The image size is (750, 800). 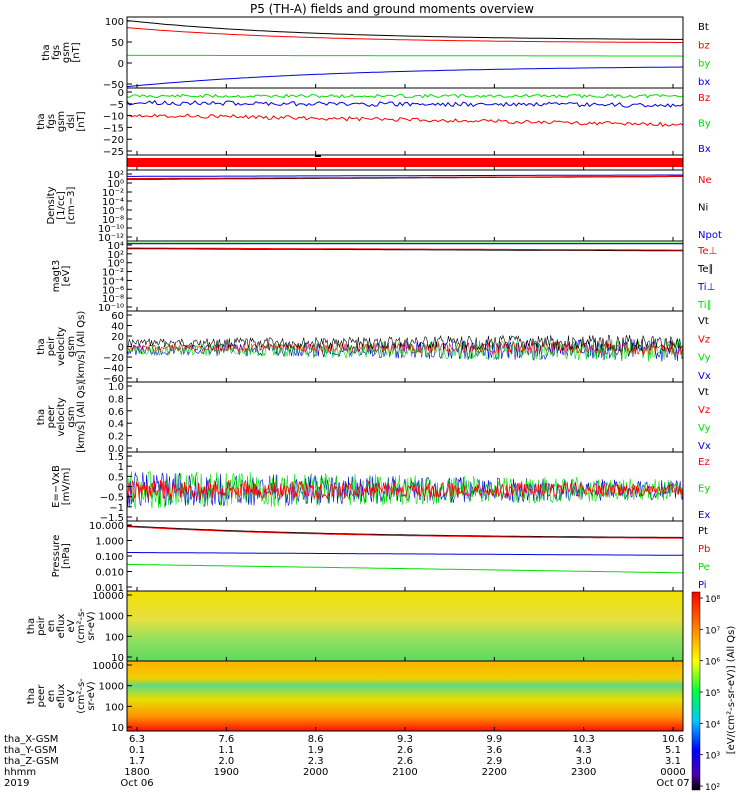 I want to click on footer-cell: 4.3, so click(x=584, y=750).